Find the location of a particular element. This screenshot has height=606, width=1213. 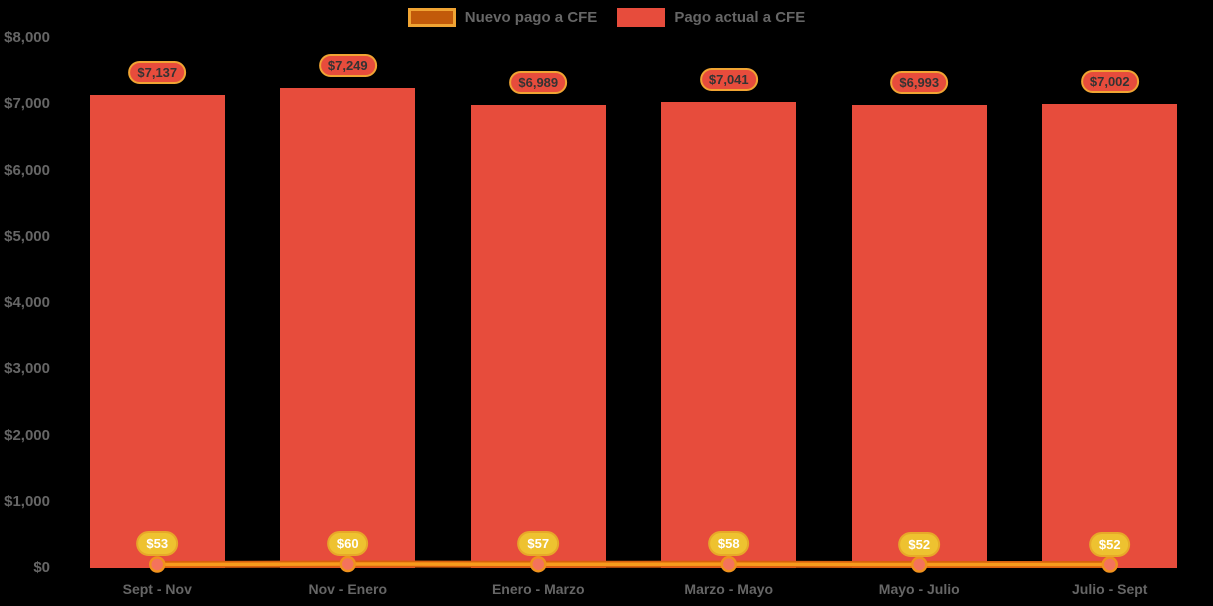

legend-swatch-nuevo-pago-icon is located at coordinates (431, 17).